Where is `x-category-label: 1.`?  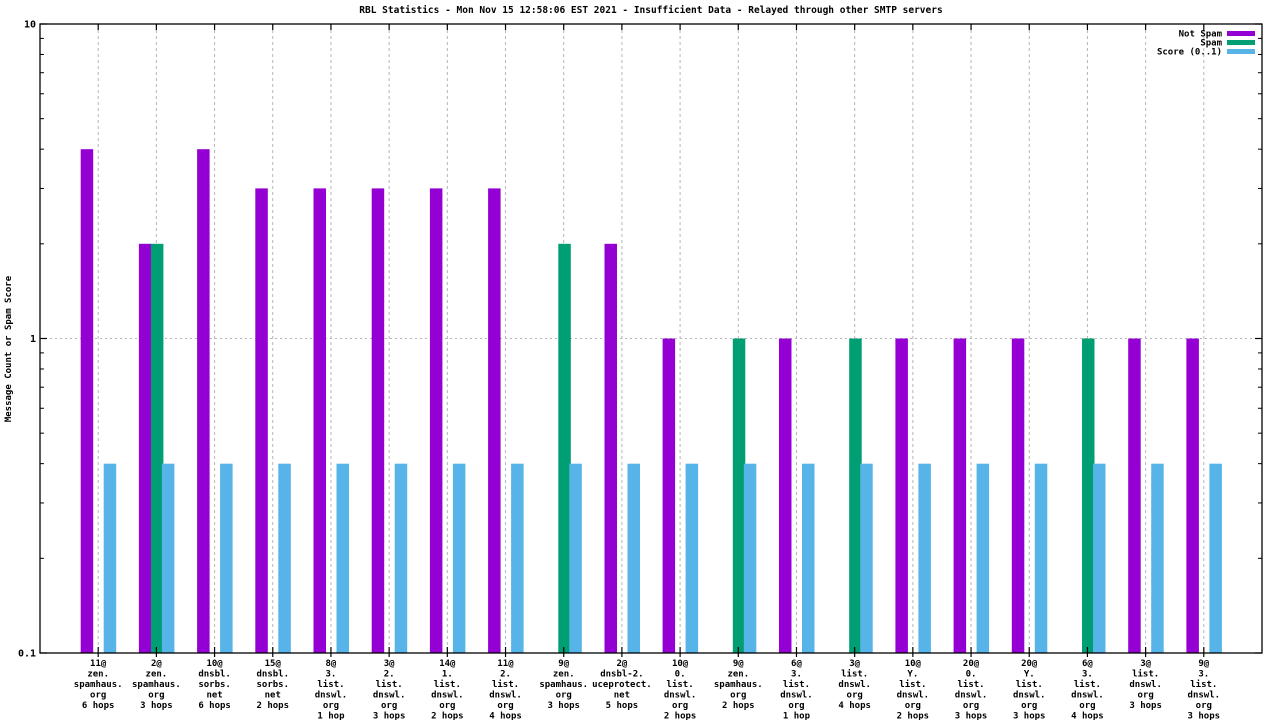 x-category-label: 1. is located at coordinates (447, 675).